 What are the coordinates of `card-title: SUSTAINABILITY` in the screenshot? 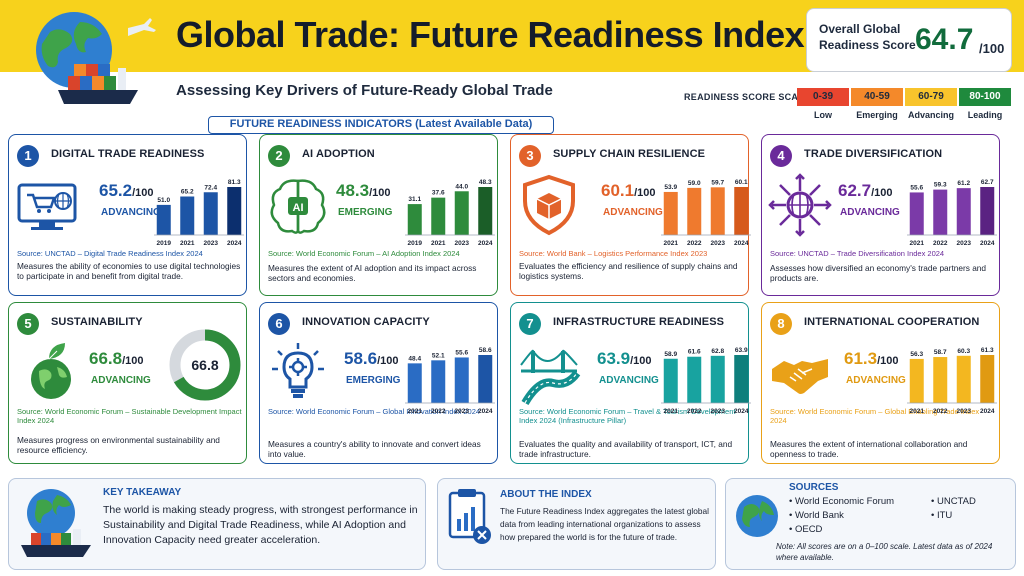 It's located at (97, 322).